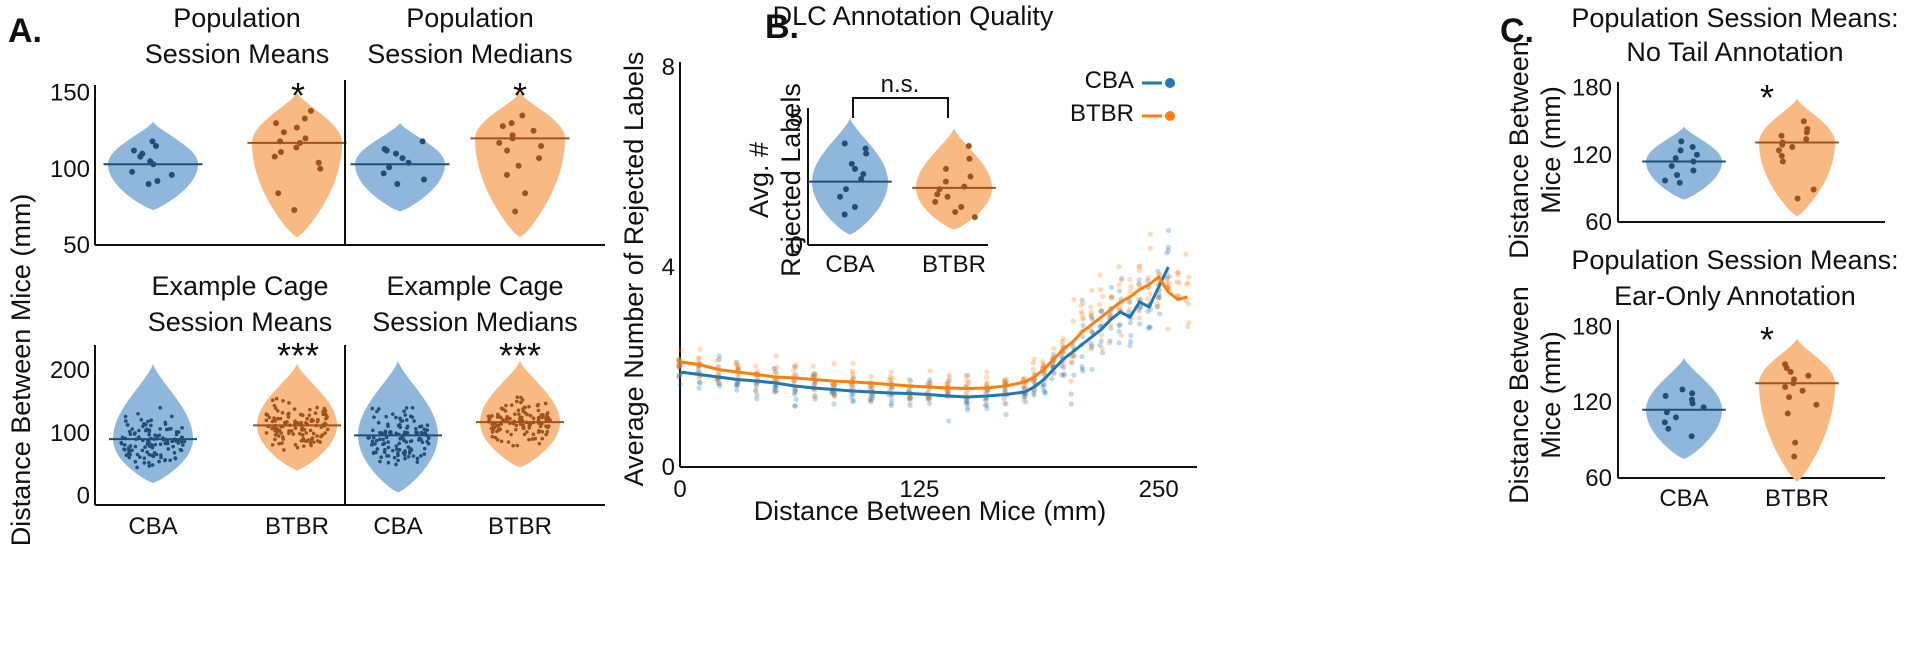 This screenshot has width=1918, height=662. I want to click on inset-y-ticks: 05, so click(796, 182).